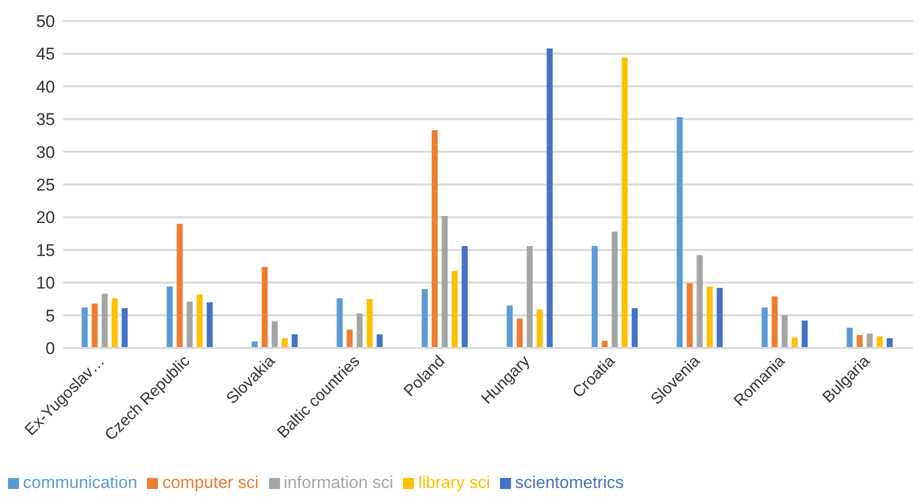 The height and width of the screenshot is (497, 922). What do you see at coordinates (45, 54) in the screenshot?
I see `y-tick-label: 45` at bounding box center [45, 54].